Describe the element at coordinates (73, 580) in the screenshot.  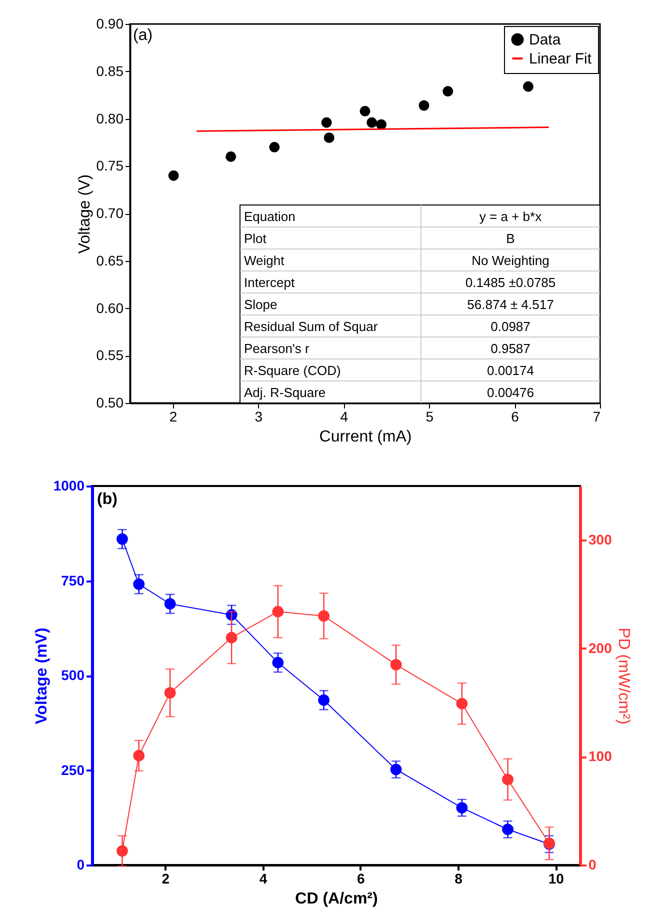
I see `y-tick-label: 750` at that location.